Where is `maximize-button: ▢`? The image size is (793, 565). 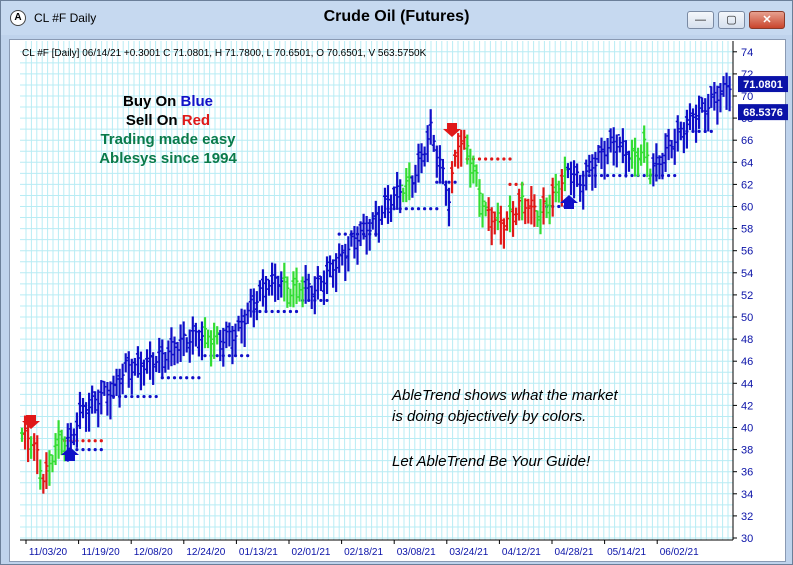
maximize-button: ▢ is located at coordinates (731, 20).